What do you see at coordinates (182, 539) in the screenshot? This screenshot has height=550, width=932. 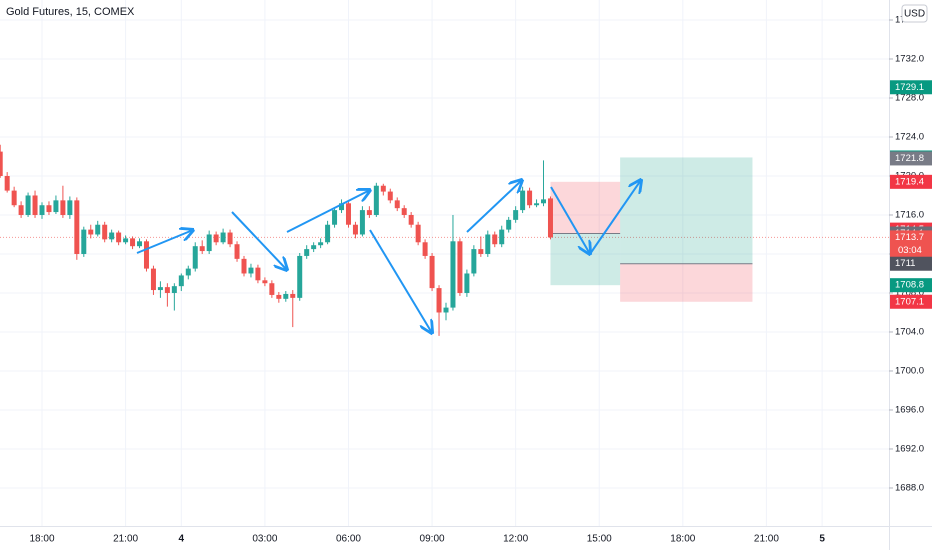 I see `x-tick-label: 4` at bounding box center [182, 539].